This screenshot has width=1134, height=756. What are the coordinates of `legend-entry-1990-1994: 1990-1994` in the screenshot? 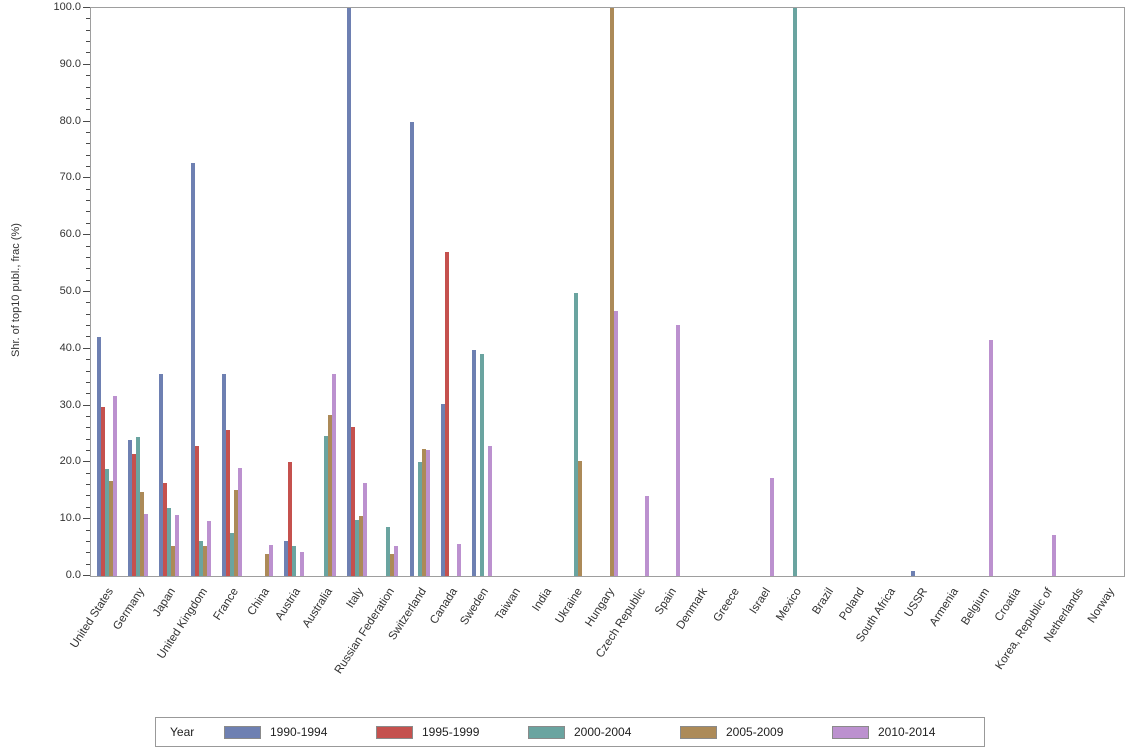 It's located at (300, 732).